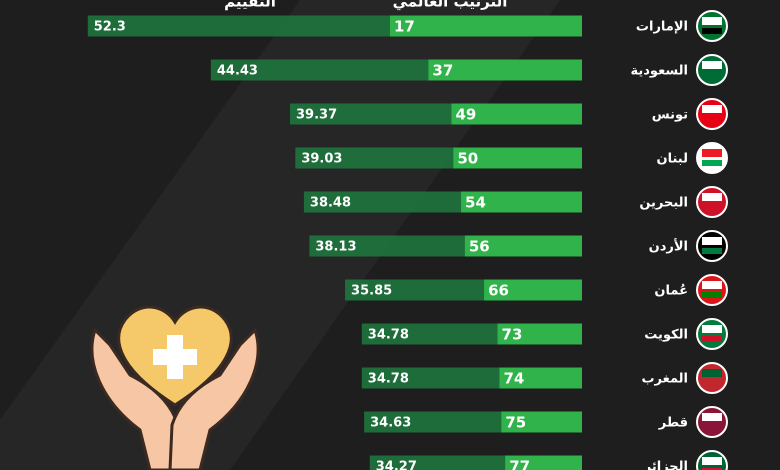  Describe the element at coordinates (662, 27) in the screenshot. I see `country-name: الإمارات` at that location.